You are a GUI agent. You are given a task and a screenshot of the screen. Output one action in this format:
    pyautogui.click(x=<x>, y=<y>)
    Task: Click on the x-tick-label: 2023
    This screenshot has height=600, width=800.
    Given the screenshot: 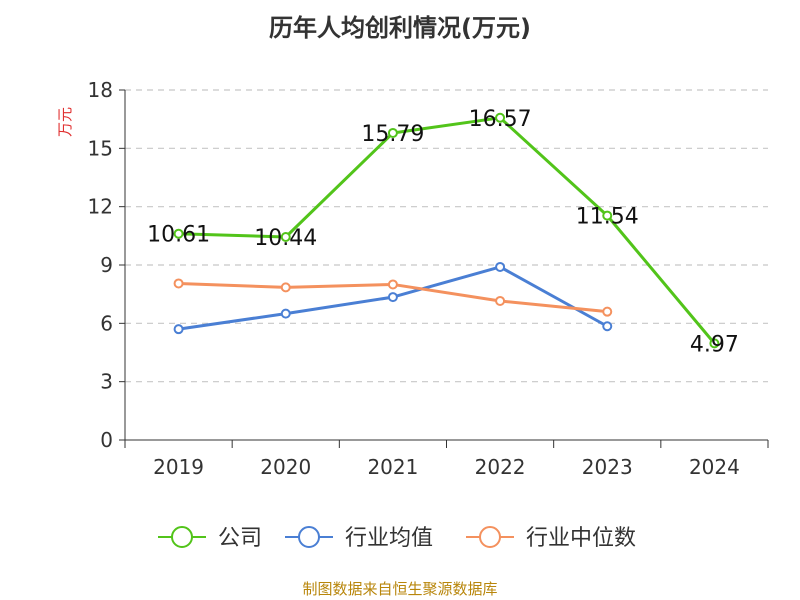 What is the action you would take?
    pyautogui.click(x=607, y=467)
    